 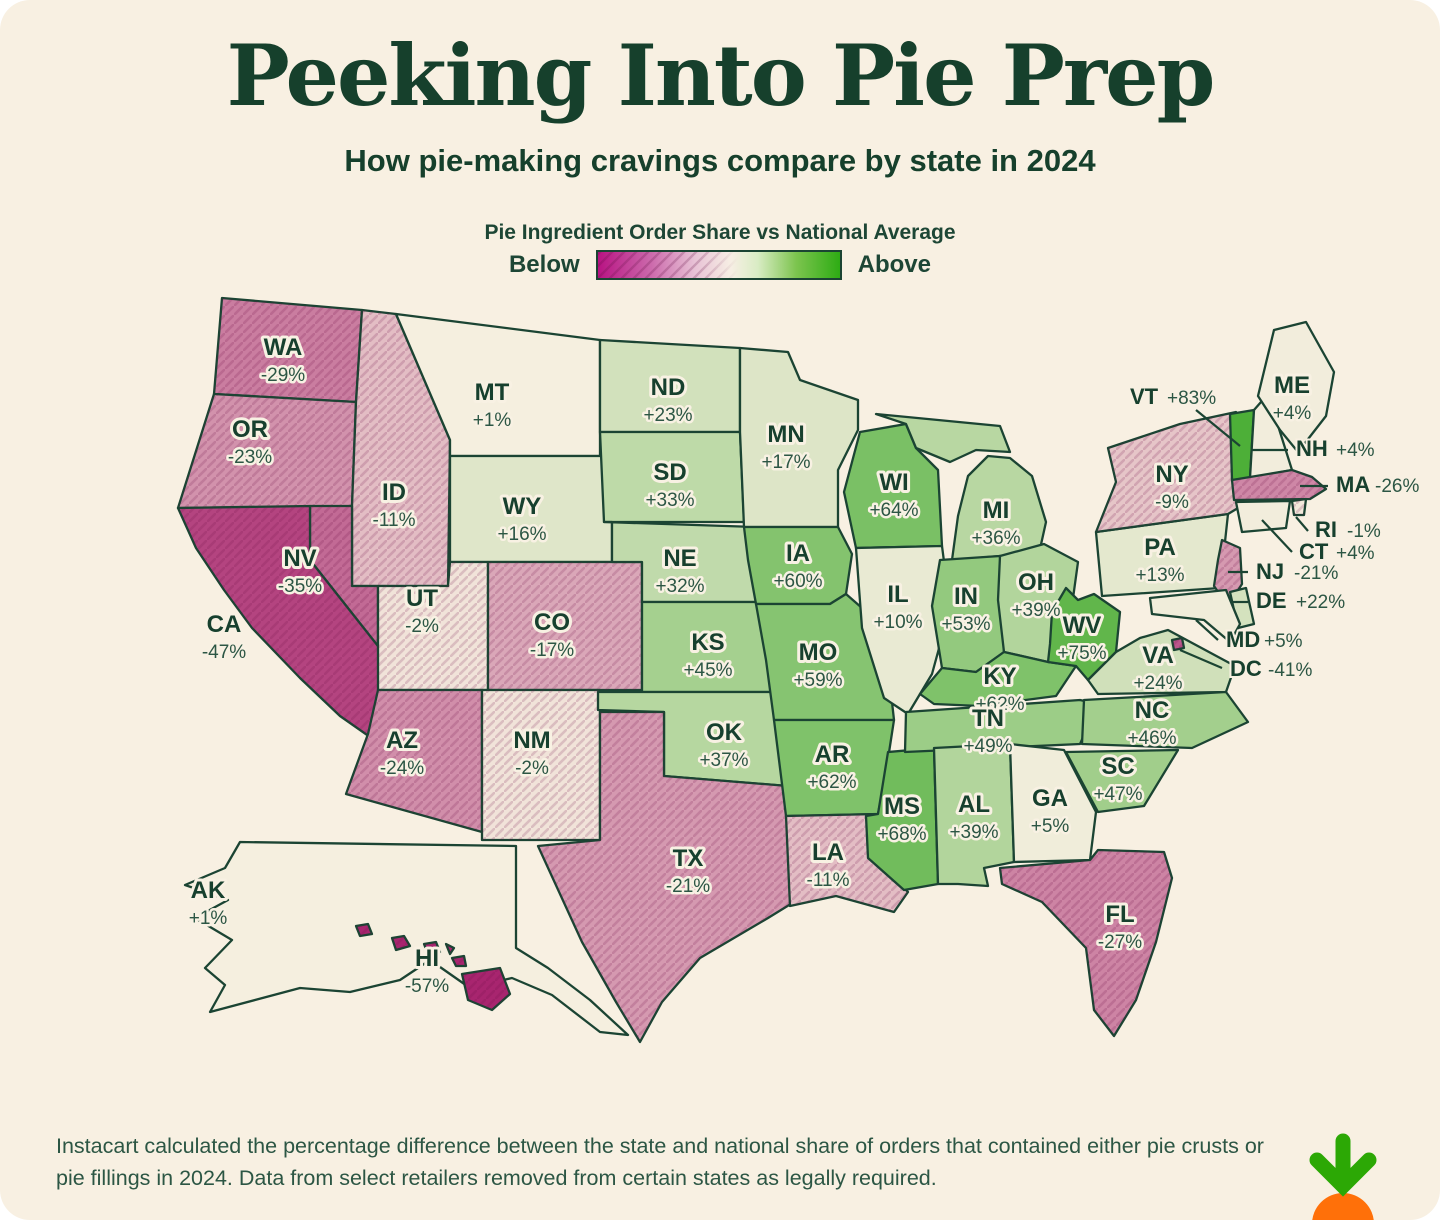 What do you see at coordinates (707, 670) in the screenshot?
I see `state-value-KS: +45%` at bounding box center [707, 670].